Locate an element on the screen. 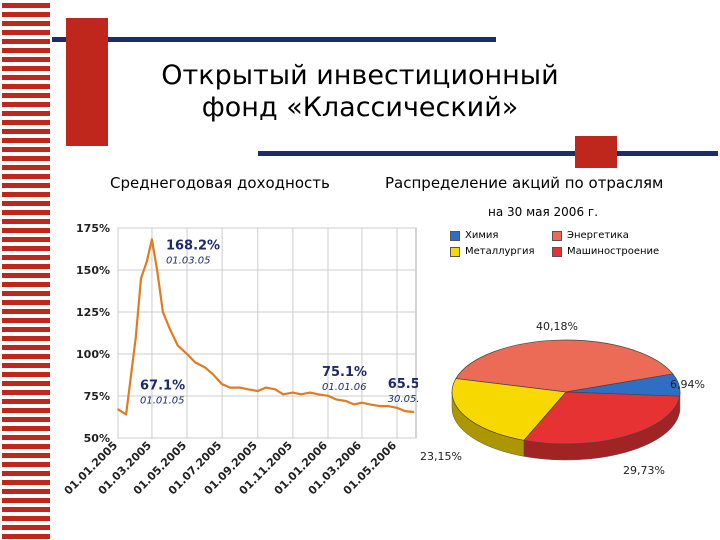  legend-item: Металлургия is located at coordinates (492, 251).